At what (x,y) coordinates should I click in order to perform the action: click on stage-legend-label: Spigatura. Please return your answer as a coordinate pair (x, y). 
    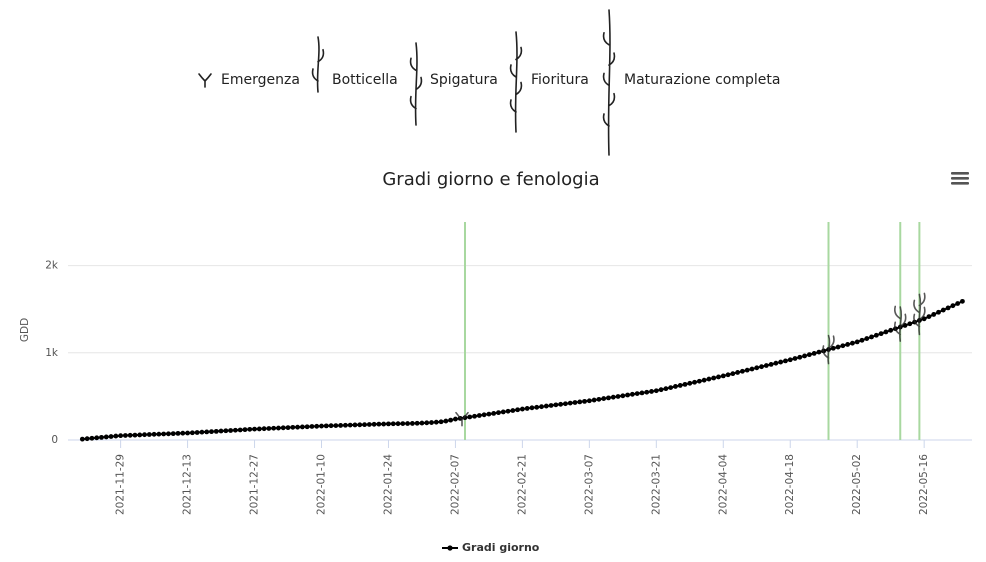
    Looking at the image, I should click on (464, 80).